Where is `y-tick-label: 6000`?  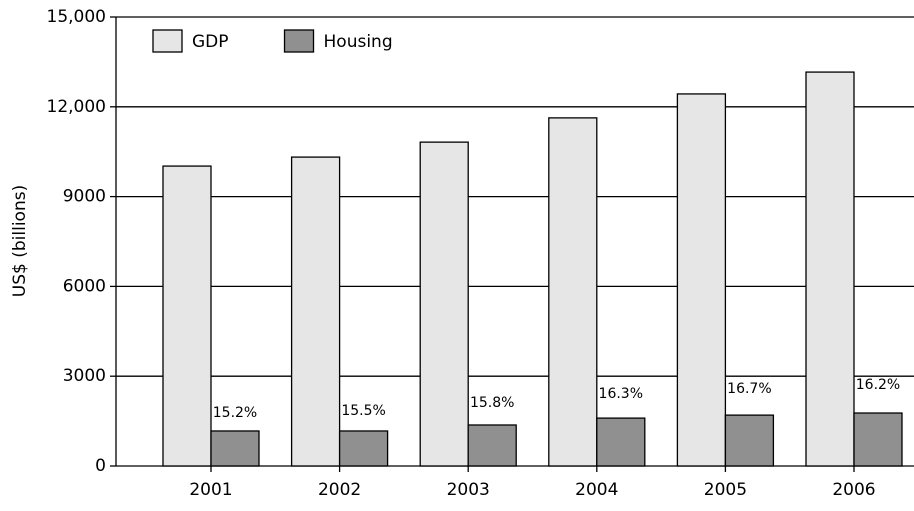 y-tick-label: 6000 is located at coordinates (84, 286).